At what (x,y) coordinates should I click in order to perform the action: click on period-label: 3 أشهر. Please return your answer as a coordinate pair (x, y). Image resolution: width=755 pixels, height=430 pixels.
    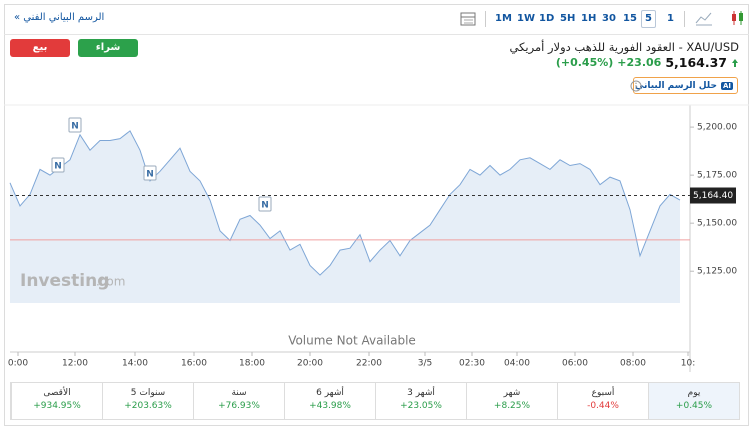
    Looking at the image, I should click on (421, 393).